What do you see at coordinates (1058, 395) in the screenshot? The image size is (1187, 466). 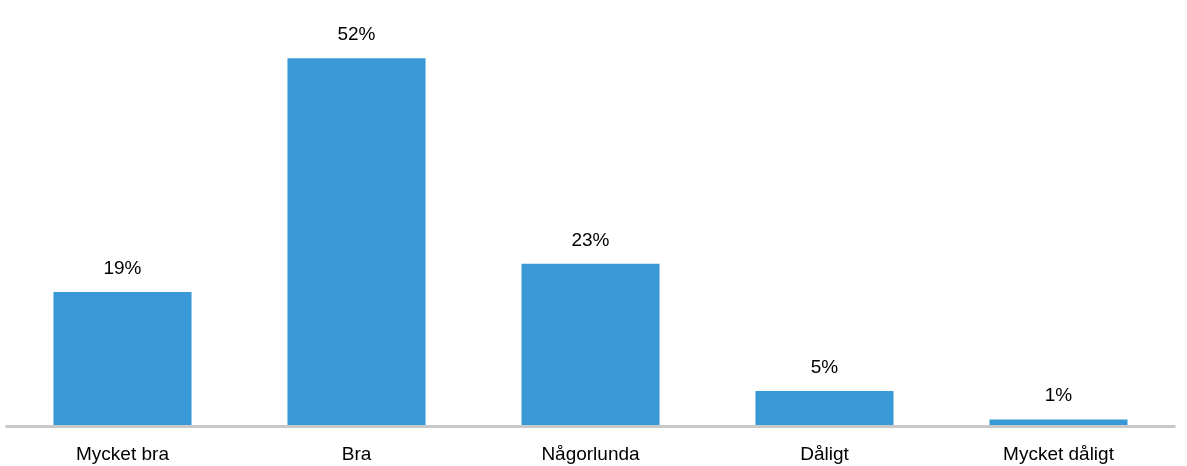 I see `data-label: 1%` at bounding box center [1058, 395].